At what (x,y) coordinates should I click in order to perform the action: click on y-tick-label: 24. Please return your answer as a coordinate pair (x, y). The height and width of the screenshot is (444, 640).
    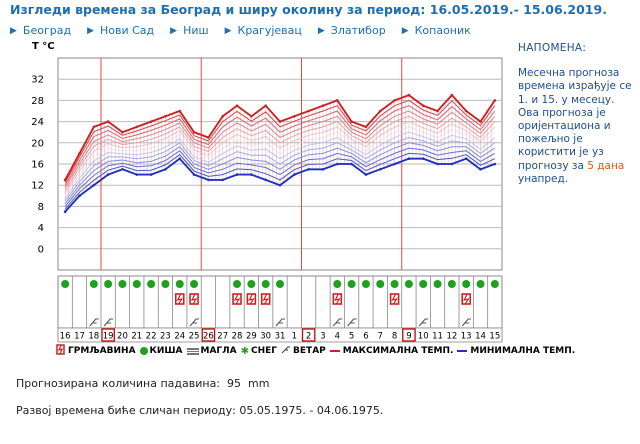
    Looking at the image, I should click on (37, 122).